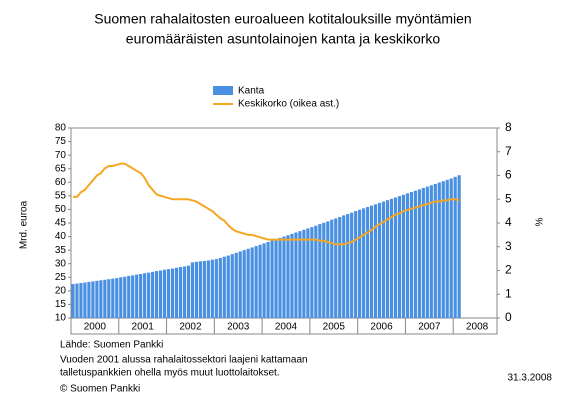  Describe the element at coordinates (286, 327) in the screenshot. I see `x-tick-label: 2004` at that location.